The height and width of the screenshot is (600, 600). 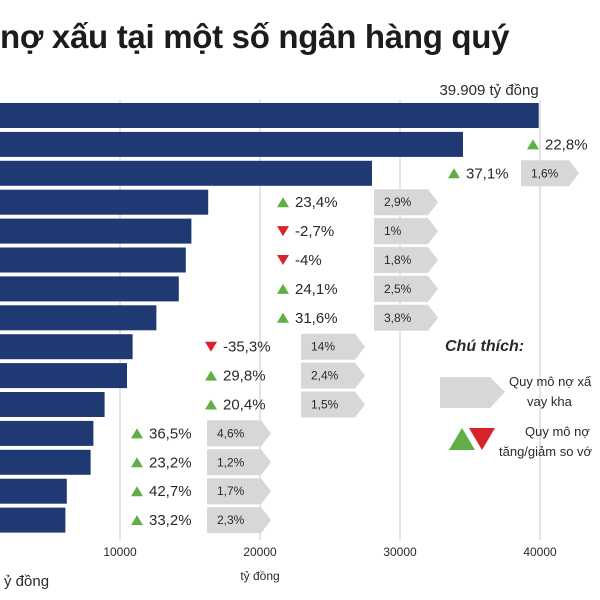 What do you see at coordinates (550, 381) in the screenshot?
I see `legend-tag-text-1: Quy mô nợ xấ` at bounding box center [550, 381].